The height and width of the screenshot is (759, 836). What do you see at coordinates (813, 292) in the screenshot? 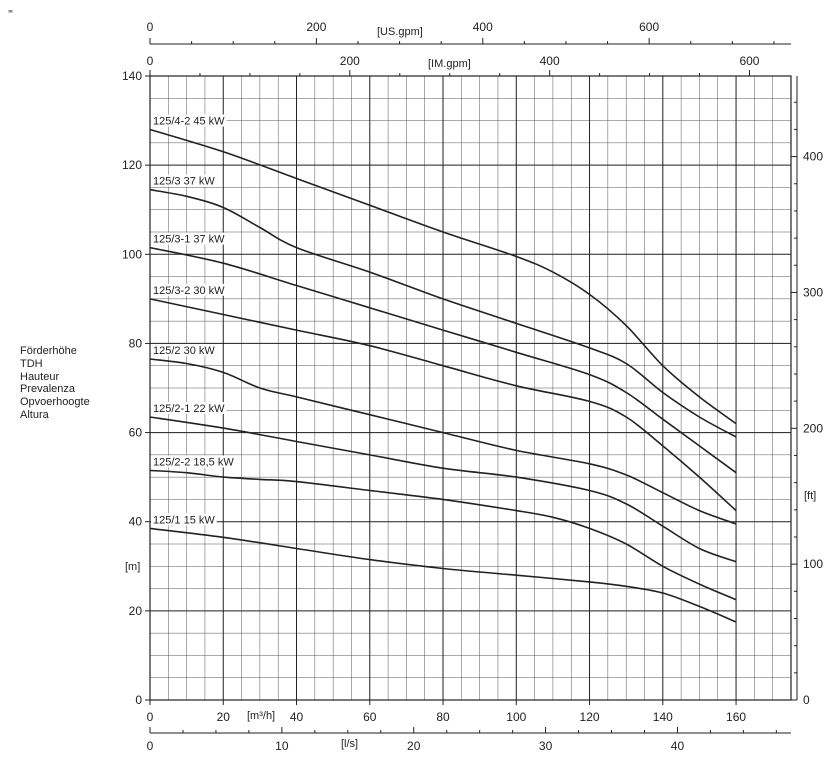
I see `tick-label-ft: 300` at bounding box center [813, 292].